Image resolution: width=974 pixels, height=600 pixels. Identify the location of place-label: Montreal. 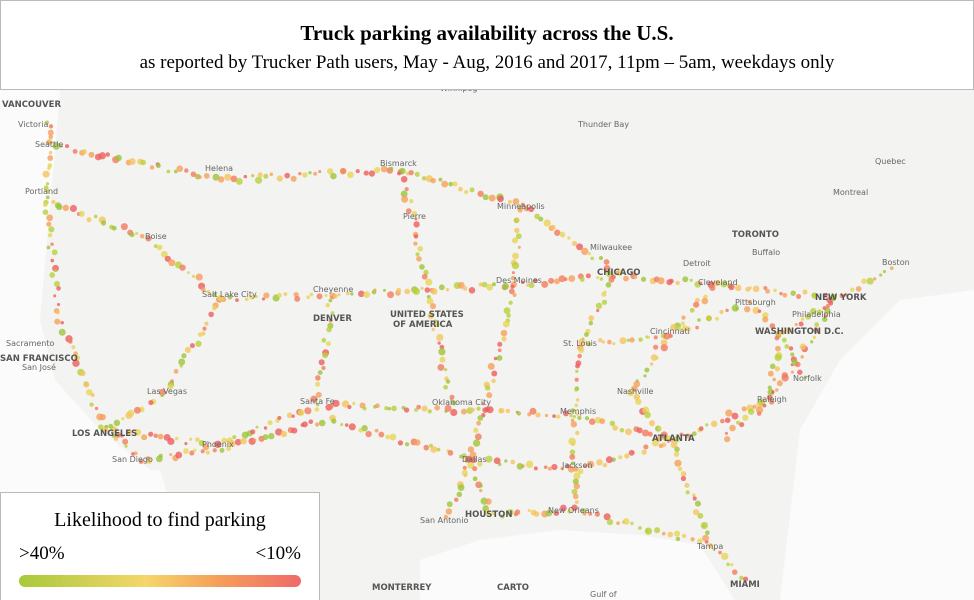
(850, 192).